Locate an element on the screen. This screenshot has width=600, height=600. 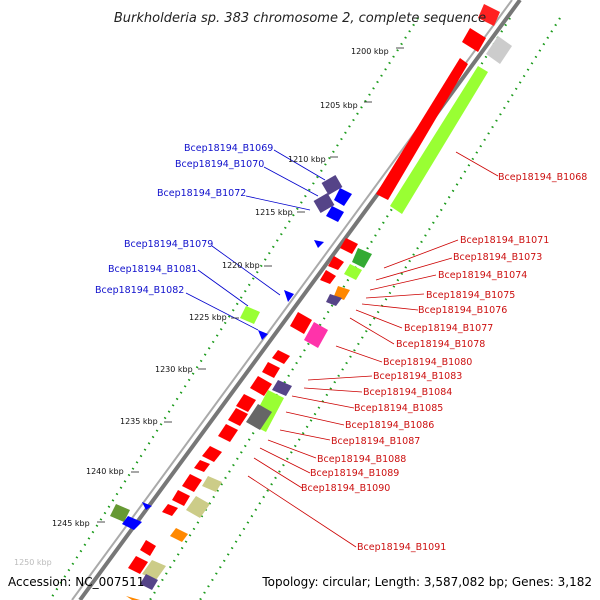
tick-label: 1210 kbp is located at coordinates (307, 159).